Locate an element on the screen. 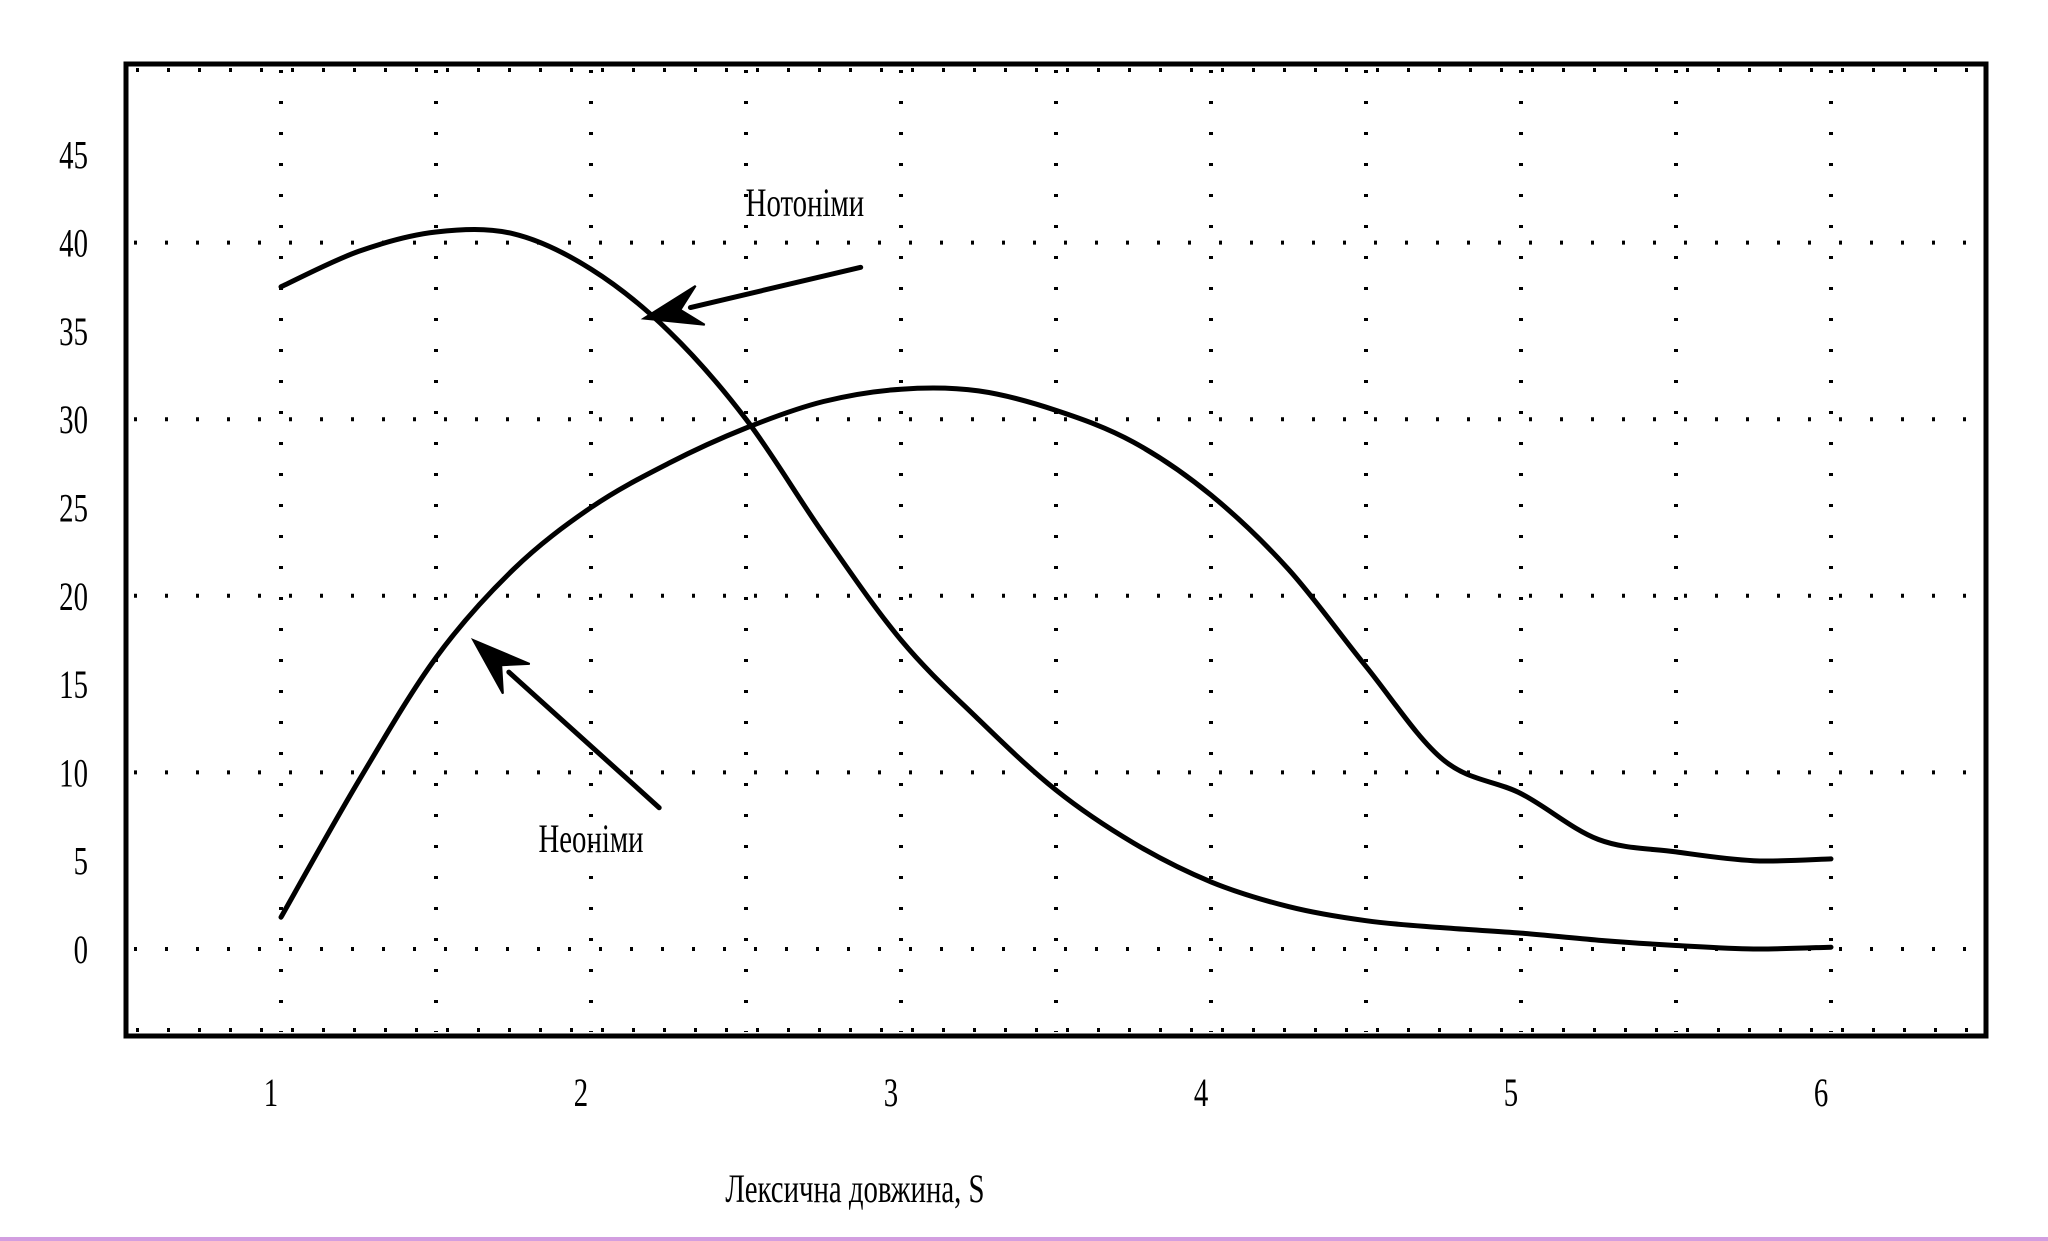  y-tick-label: 15 is located at coordinates (73, 685).